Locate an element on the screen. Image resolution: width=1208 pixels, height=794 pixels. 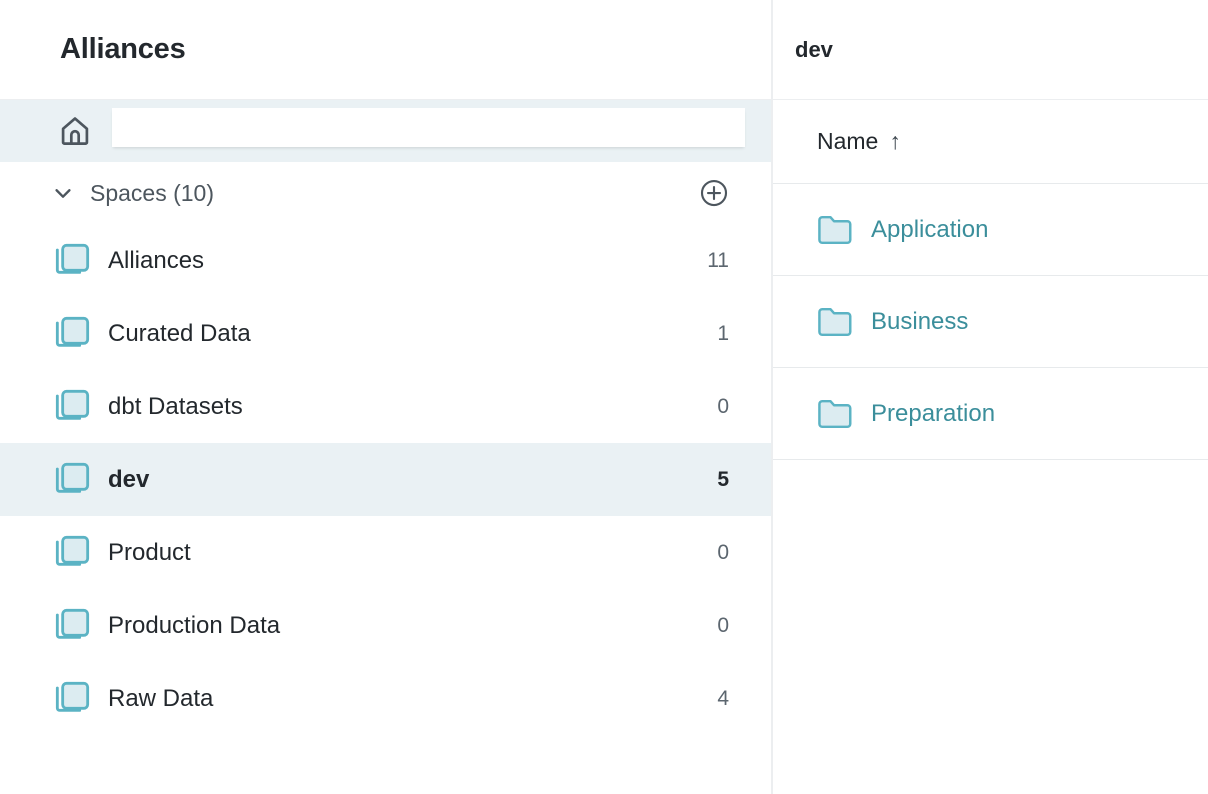
folder-row: Application is located at coordinates (990, 230).